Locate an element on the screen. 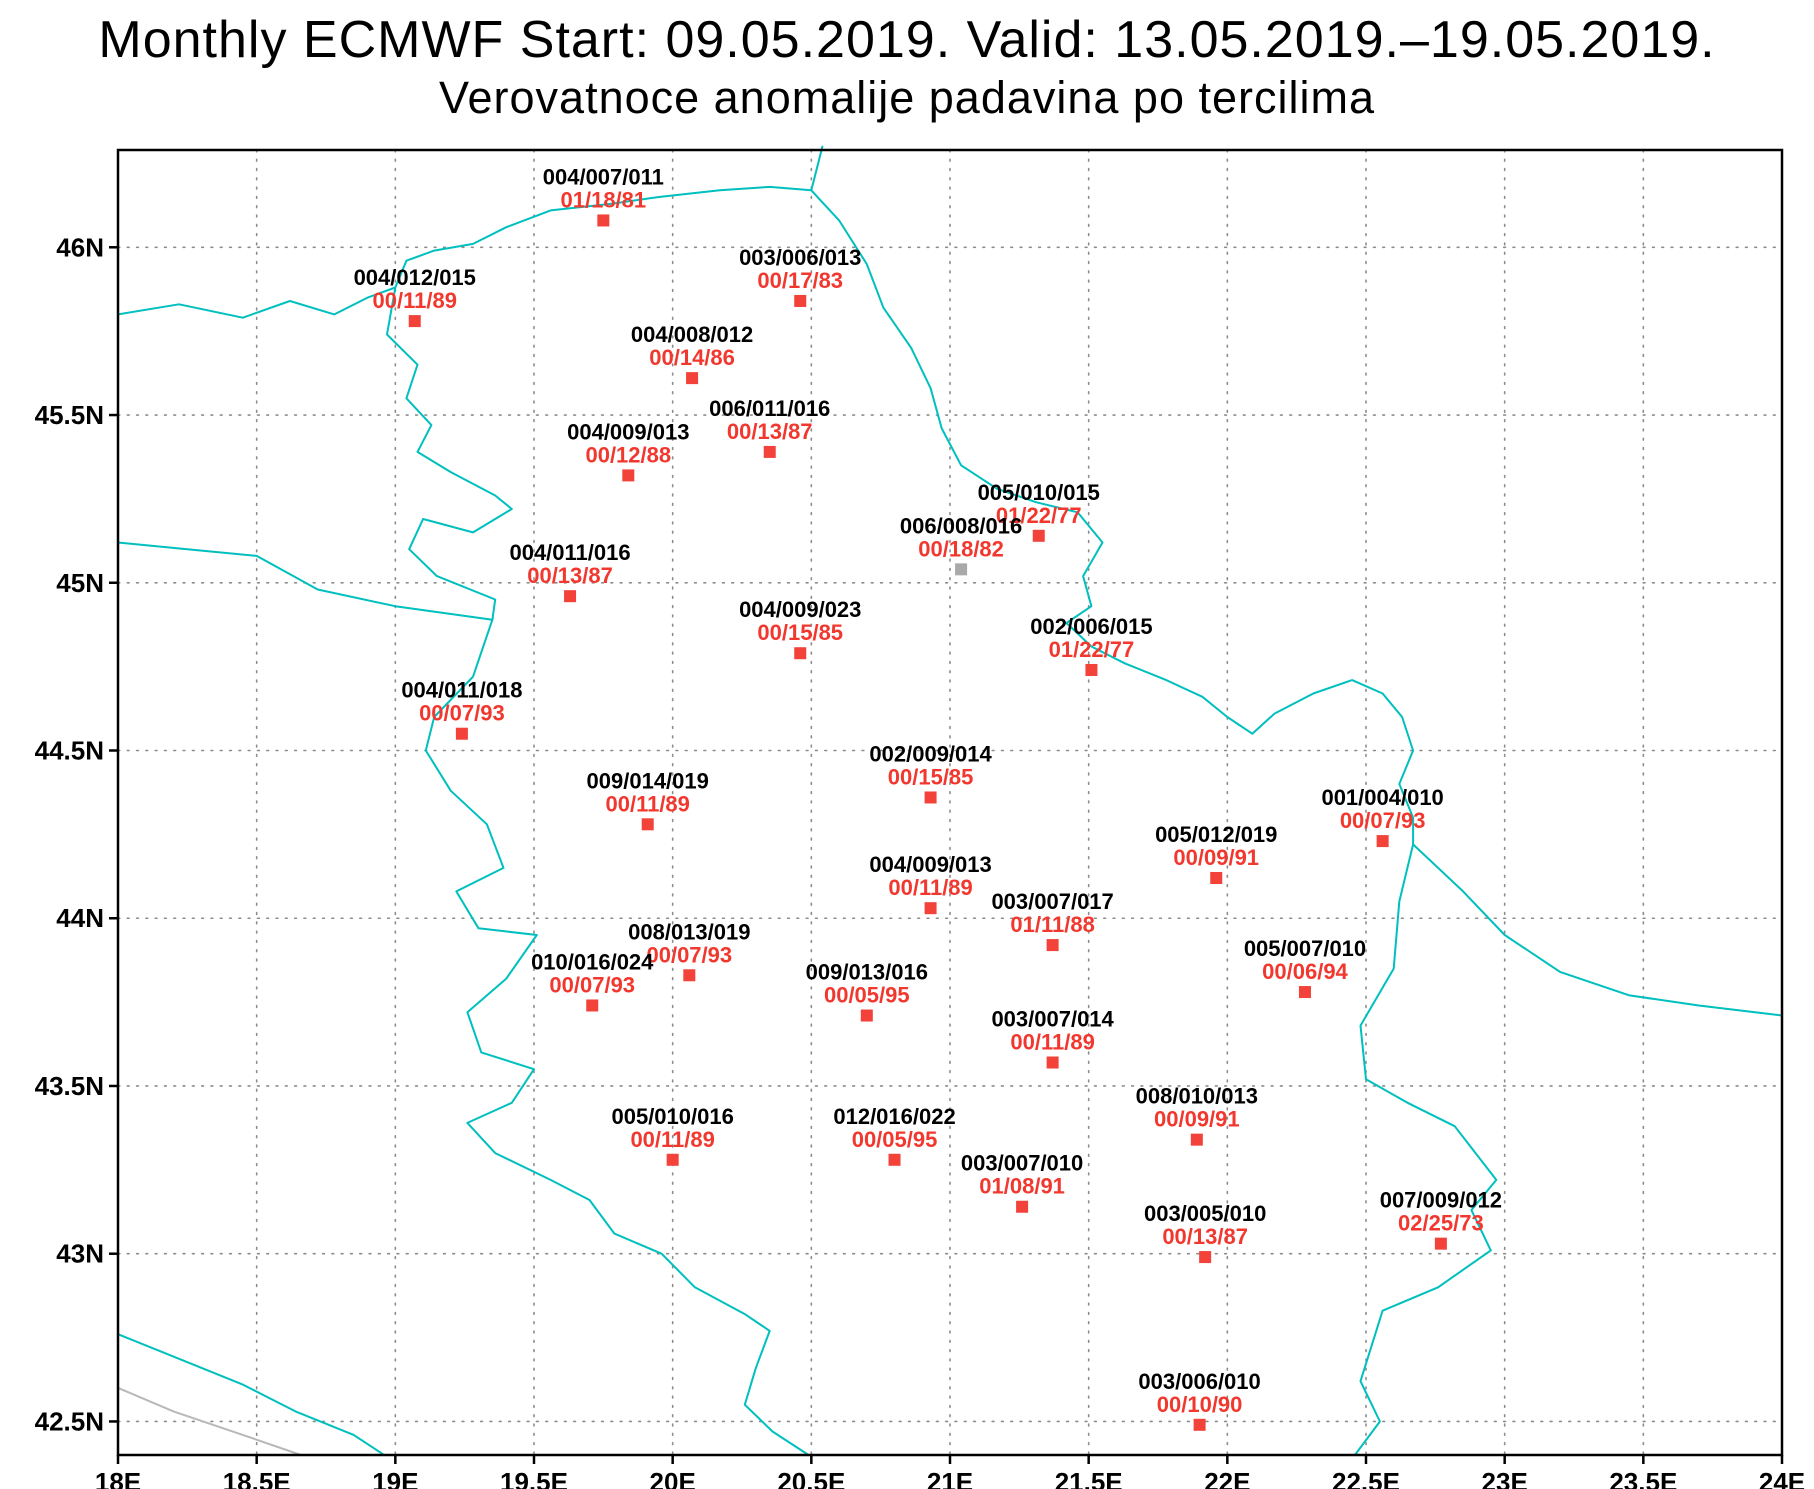  x-tick-label: 24E is located at coordinates (1782, 1478).